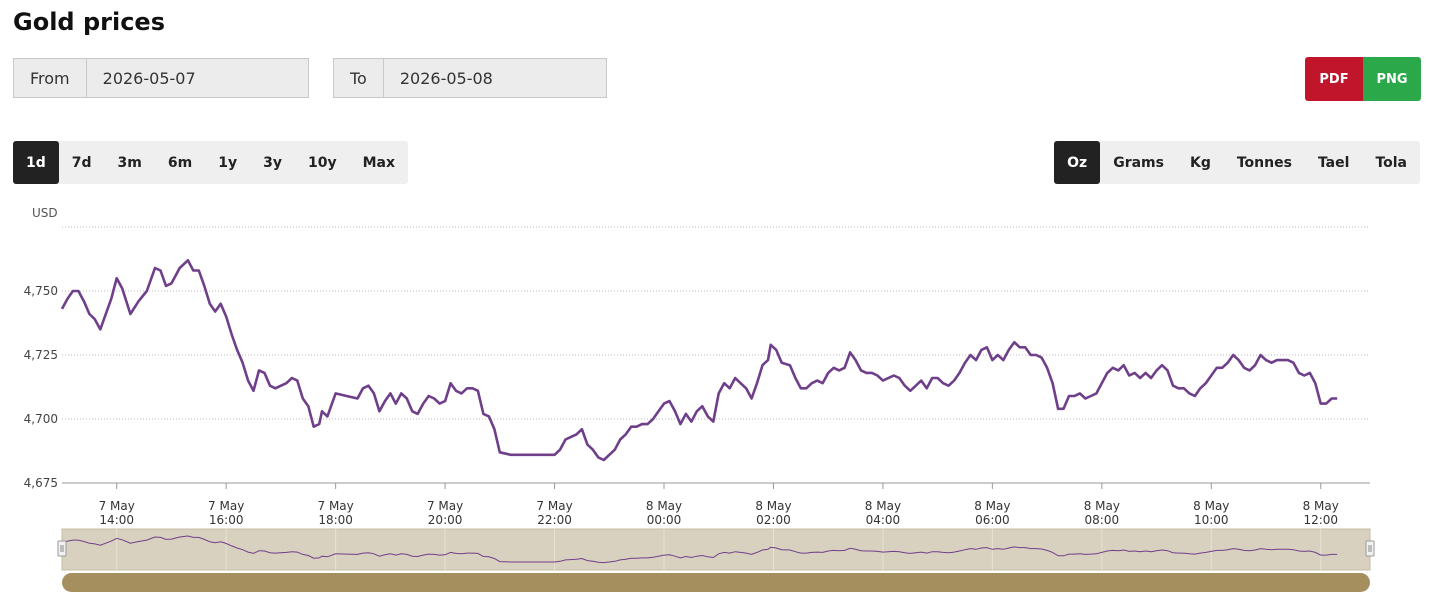  I want to click on navigator-line, so click(699, 549).